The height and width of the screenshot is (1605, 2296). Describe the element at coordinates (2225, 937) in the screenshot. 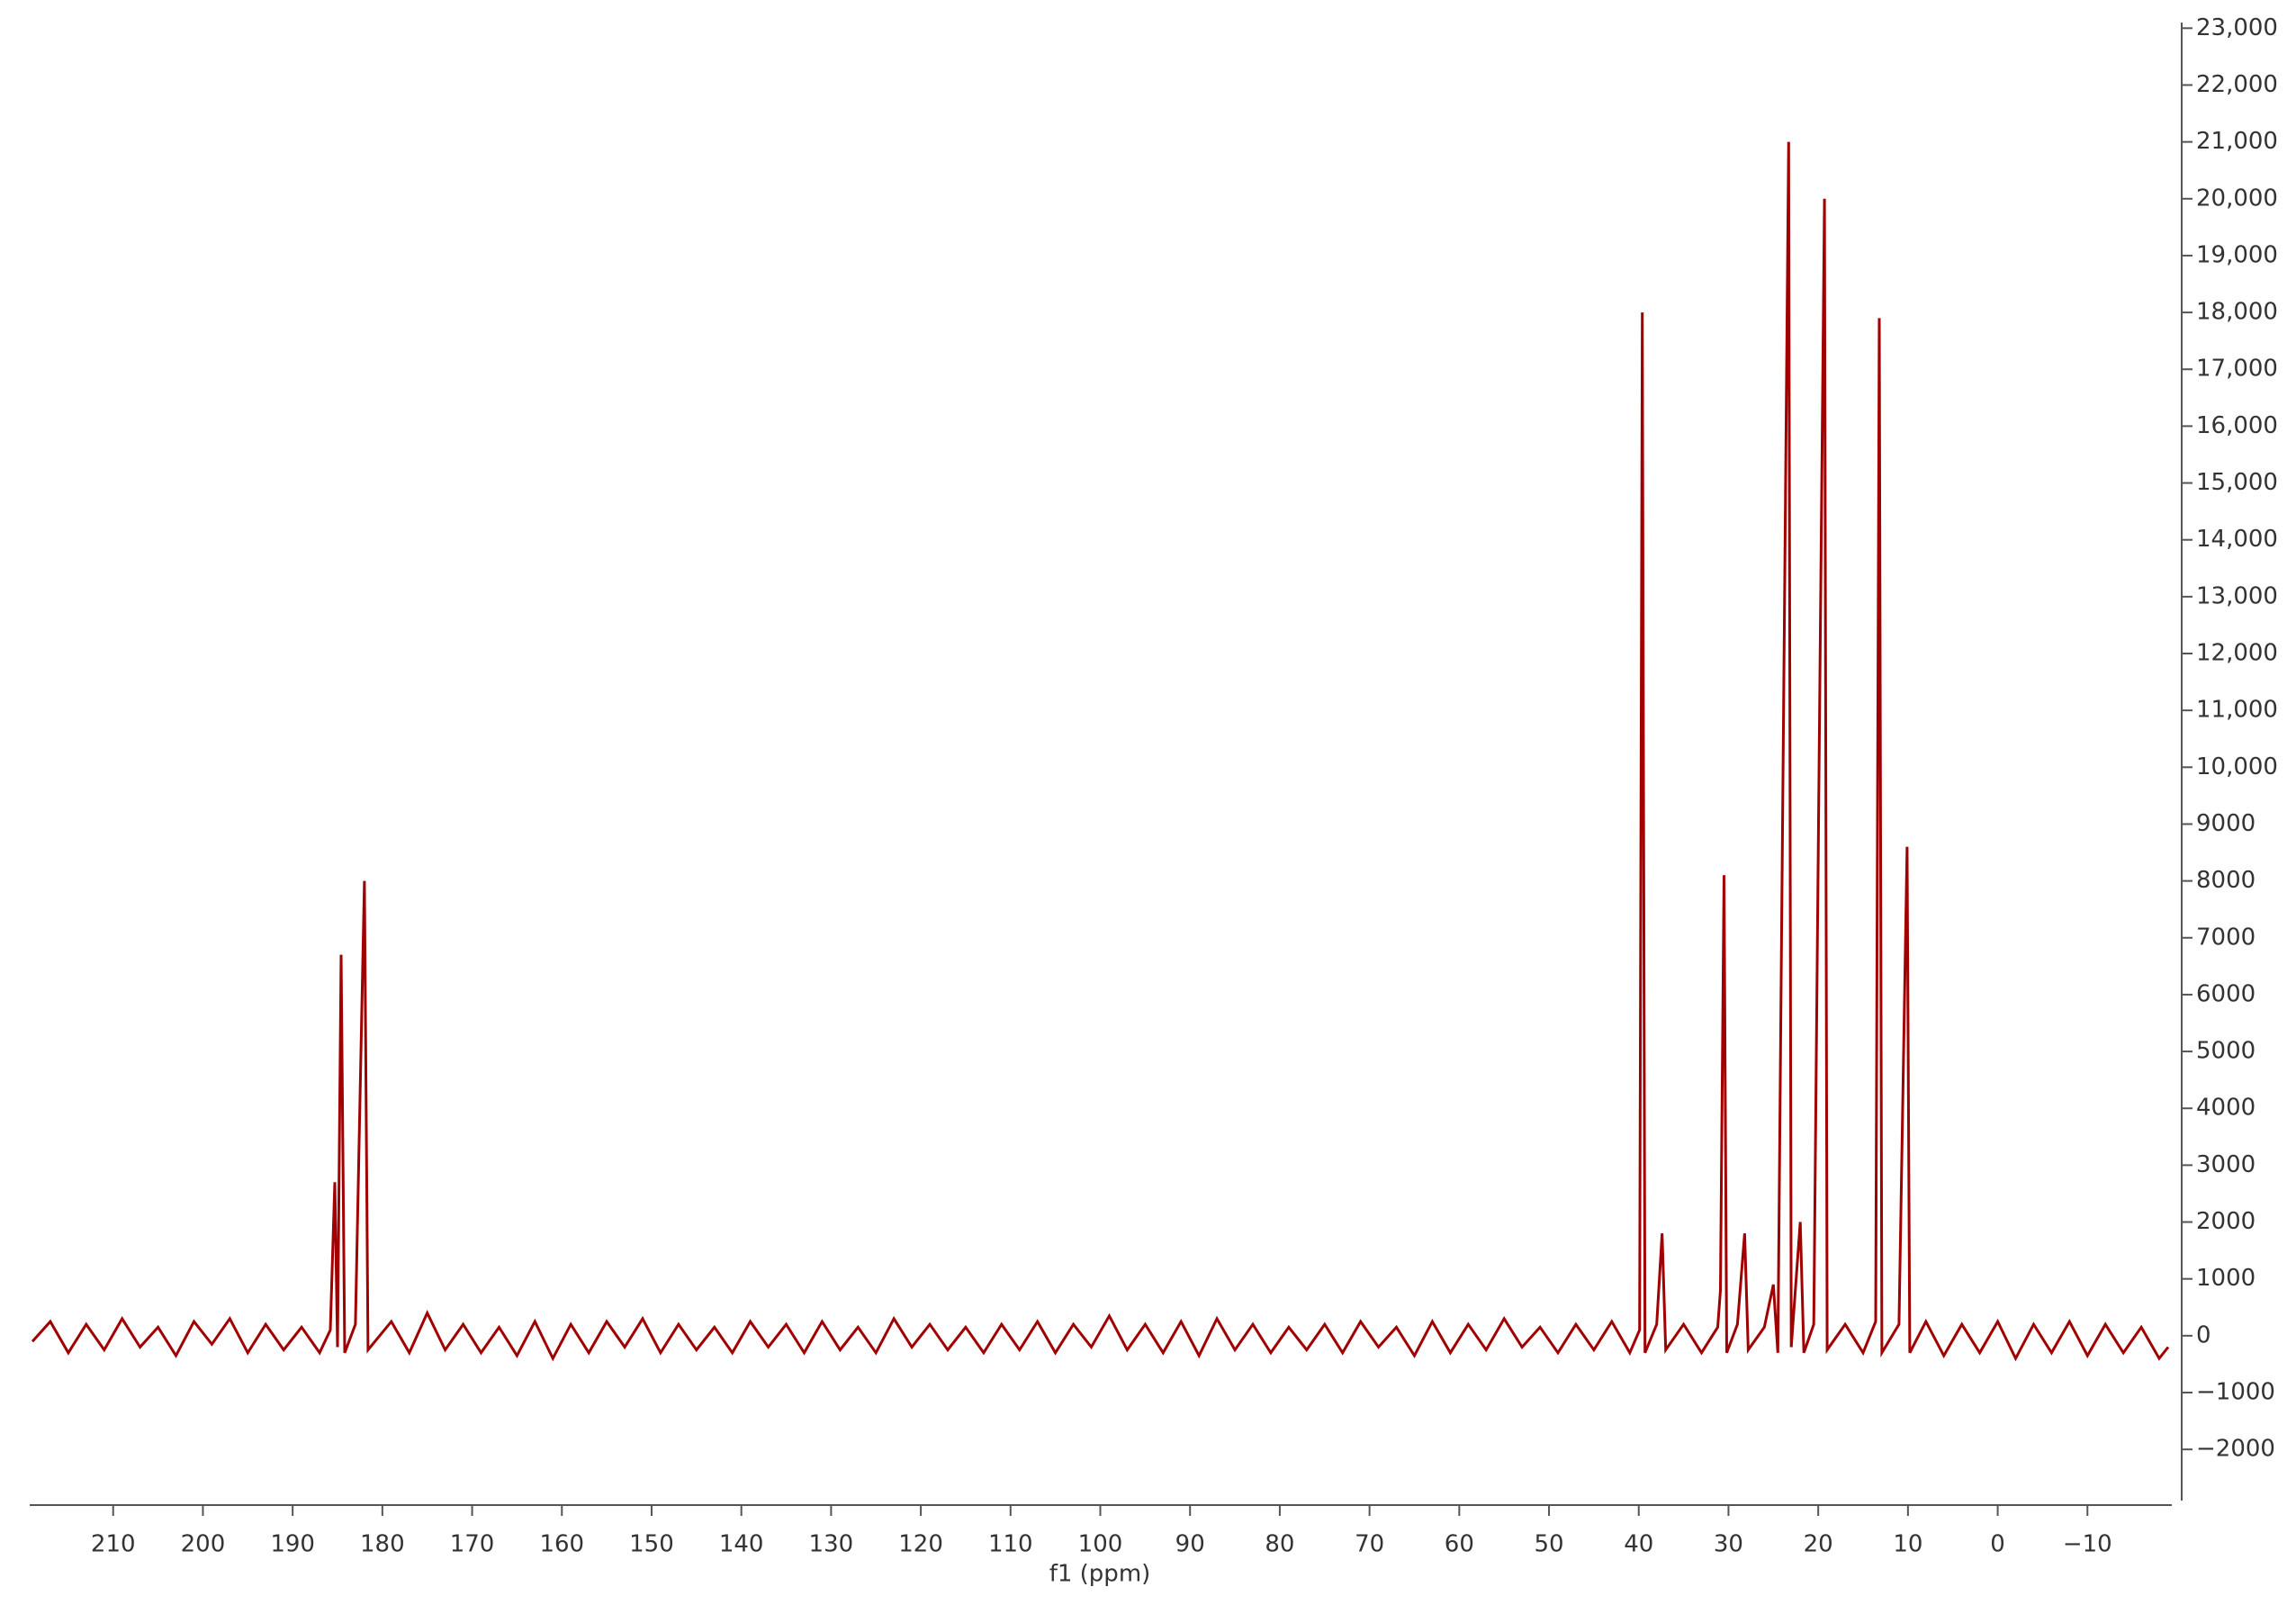

I see `y-tick-label: 7000` at that location.